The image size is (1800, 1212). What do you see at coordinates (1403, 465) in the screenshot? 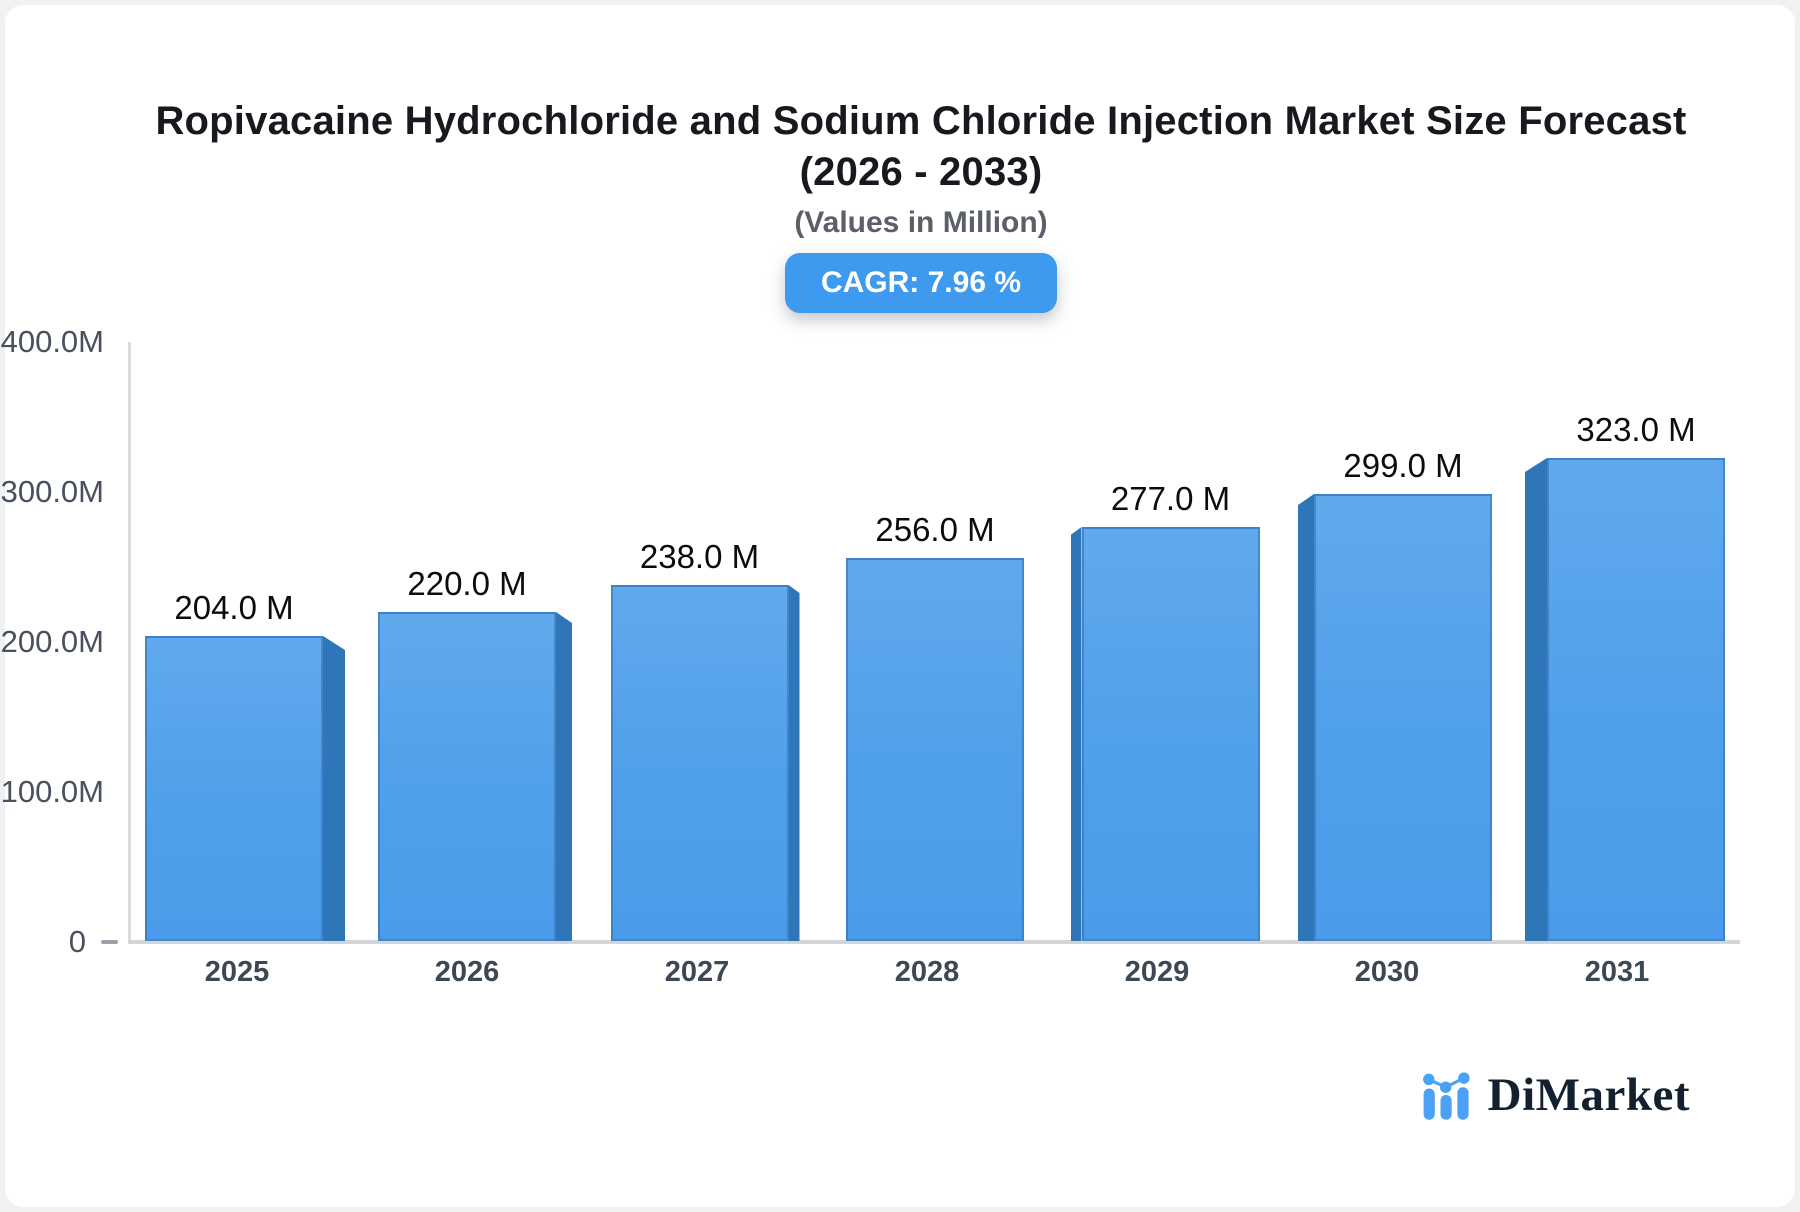
I see `bar-value-label: 299.0 M` at bounding box center [1403, 465].